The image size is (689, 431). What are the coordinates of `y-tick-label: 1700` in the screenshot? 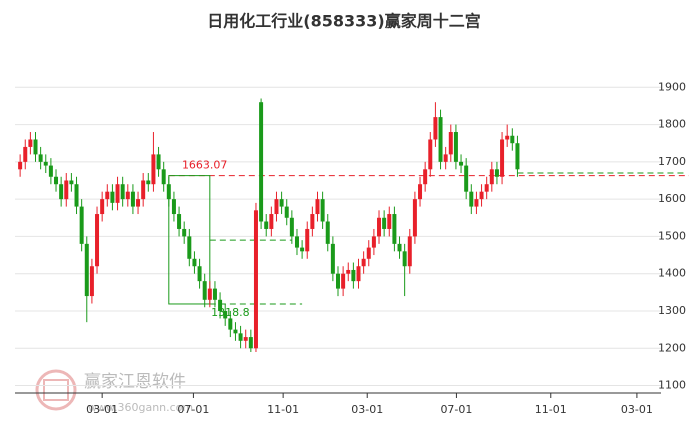 It's located at (672, 161).